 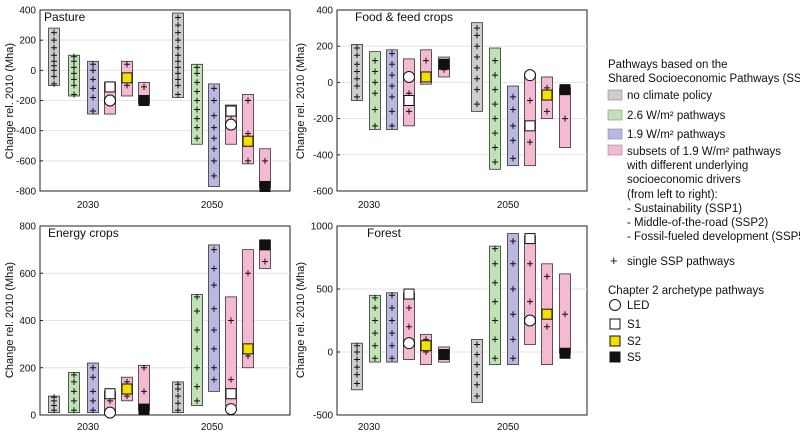 I want to click on legend-title: Pathways based on the, so click(x=668, y=65).